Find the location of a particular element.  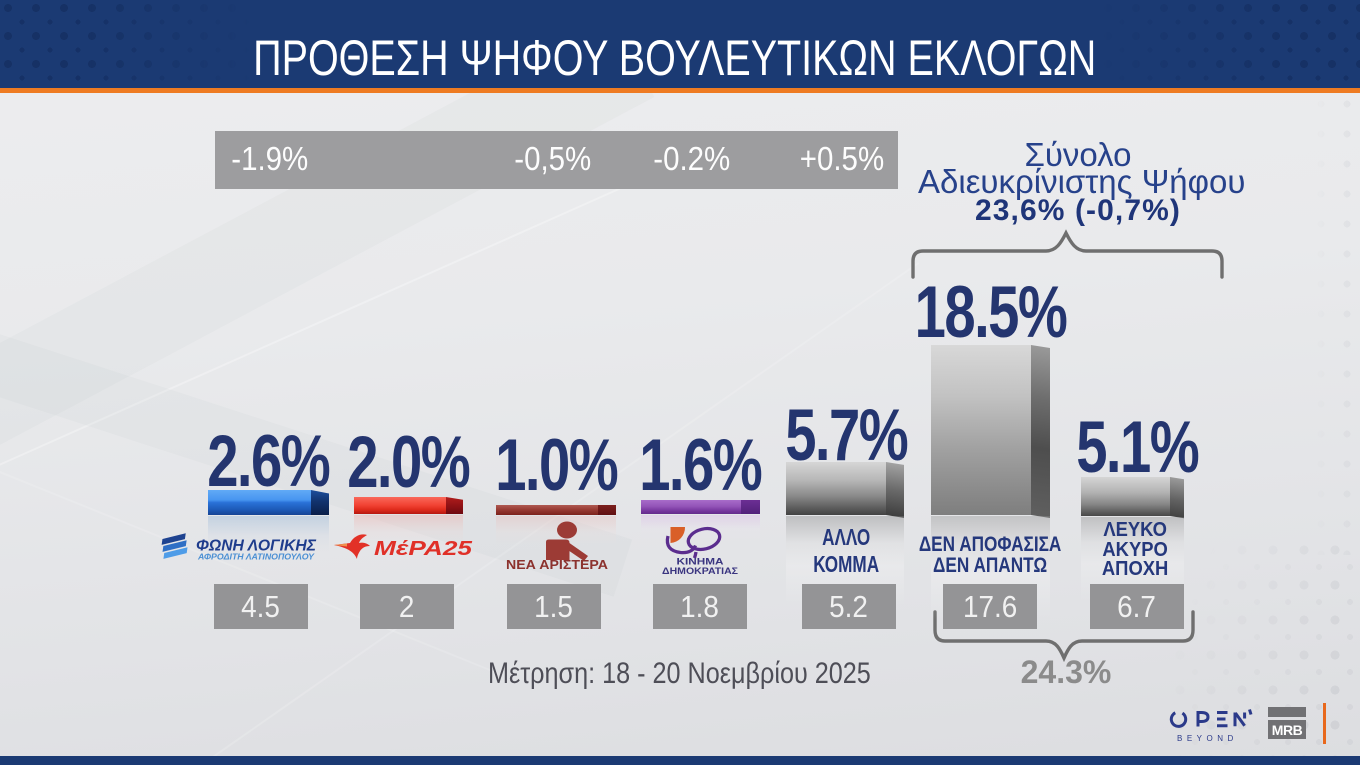

svg-text: ΔΗΜΟΚΡΑΤΙΑΣ is located at coordinates (700, 571).